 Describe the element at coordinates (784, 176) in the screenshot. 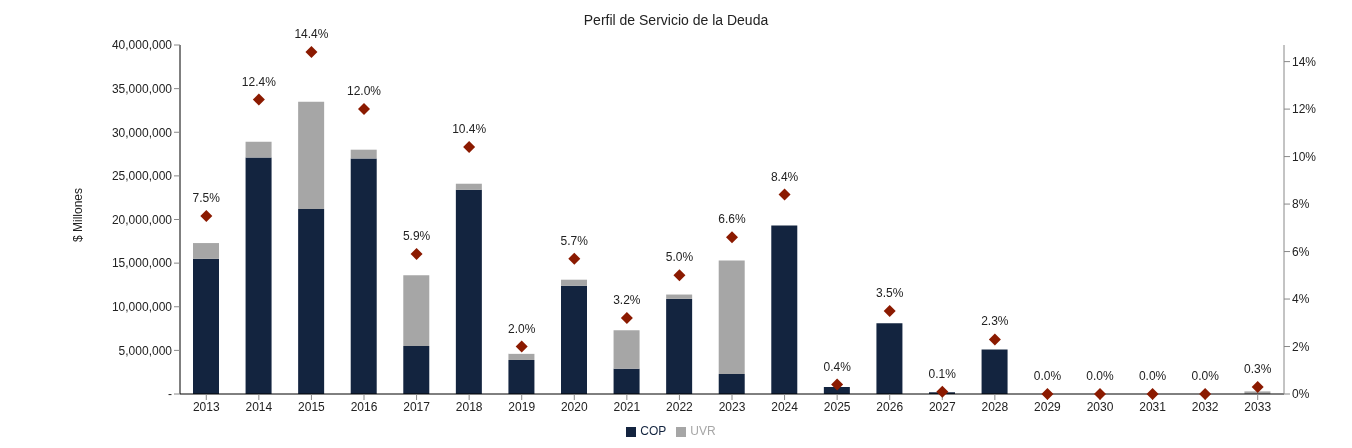

I see `data-label: 8.4%` at that location.